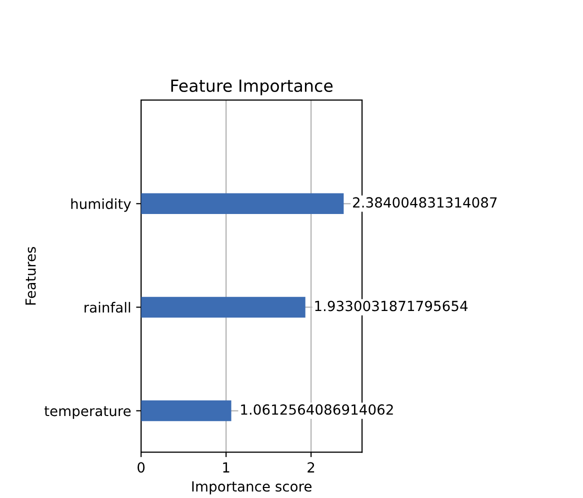 This screenshot has width=583, height=498. What do you see at coordinates (391, 306) in the screenshot?
I see `data-label: 1.9330031871795654` at bounding box center [391, 306].